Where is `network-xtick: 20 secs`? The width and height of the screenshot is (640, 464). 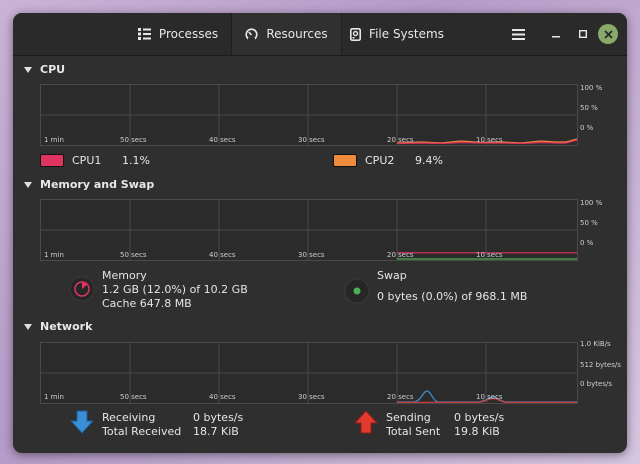
network-xtick: 20 secs is located at coordinates (400, 397).